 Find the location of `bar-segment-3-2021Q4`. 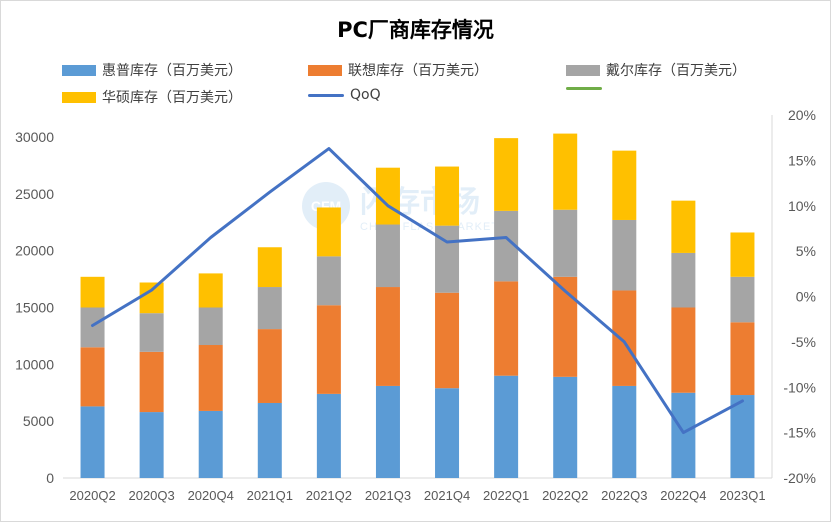

bar-segment-3-2021Q4 is located at coordinates (447, 196).